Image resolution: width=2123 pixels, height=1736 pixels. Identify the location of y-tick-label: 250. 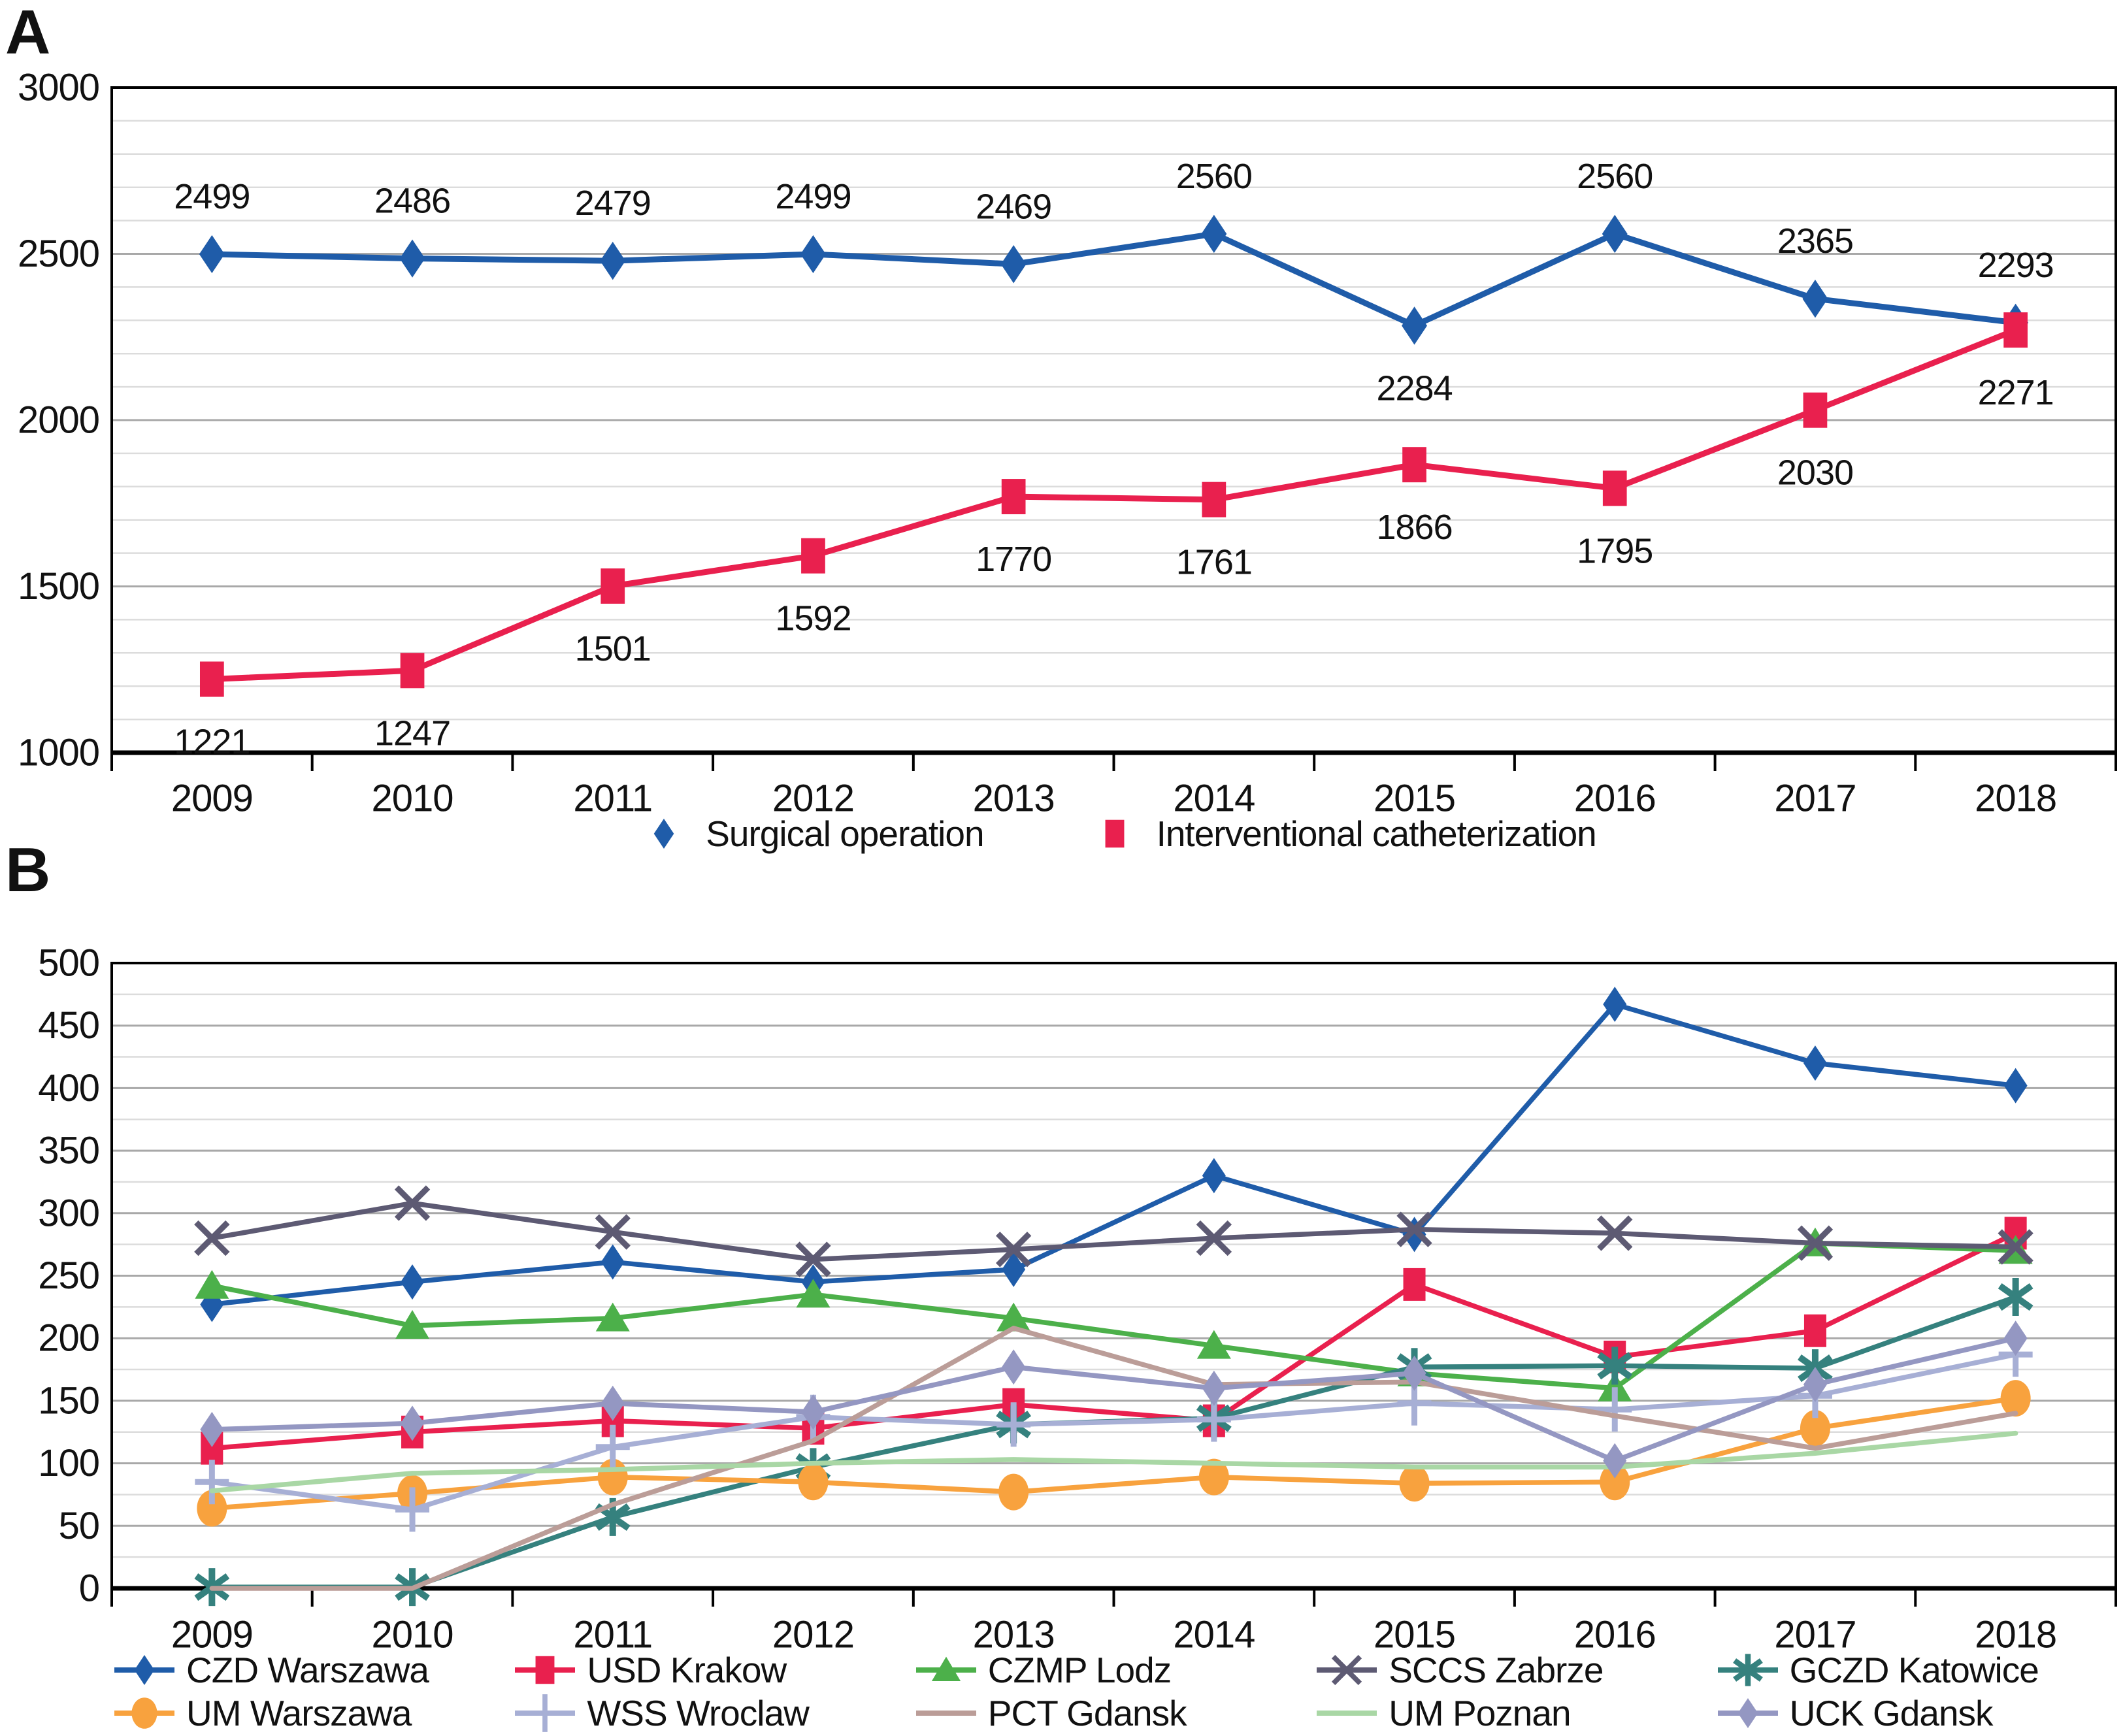
(68, 1275).